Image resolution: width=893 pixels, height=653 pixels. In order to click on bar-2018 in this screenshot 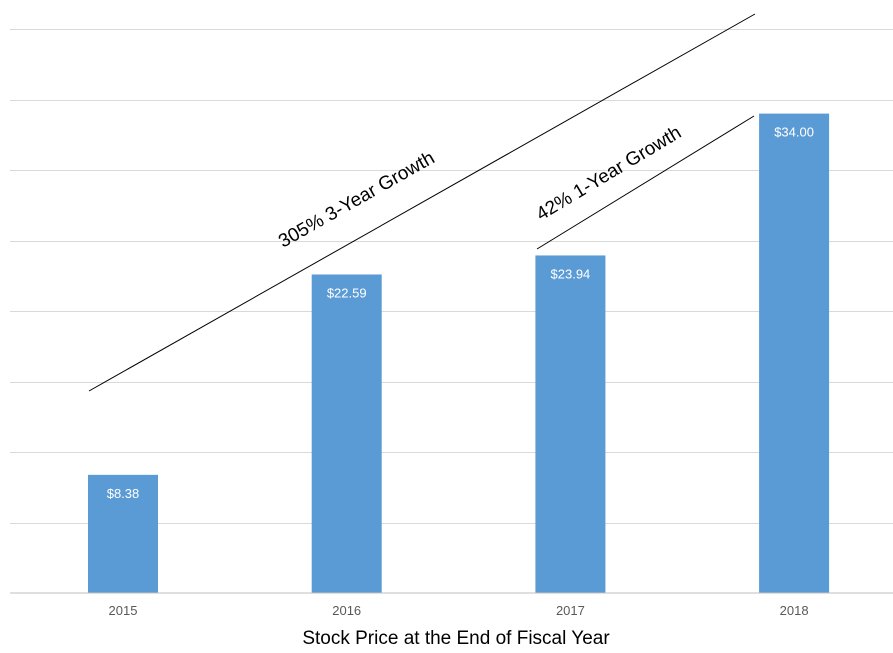, I will do `click(794, 353)`.